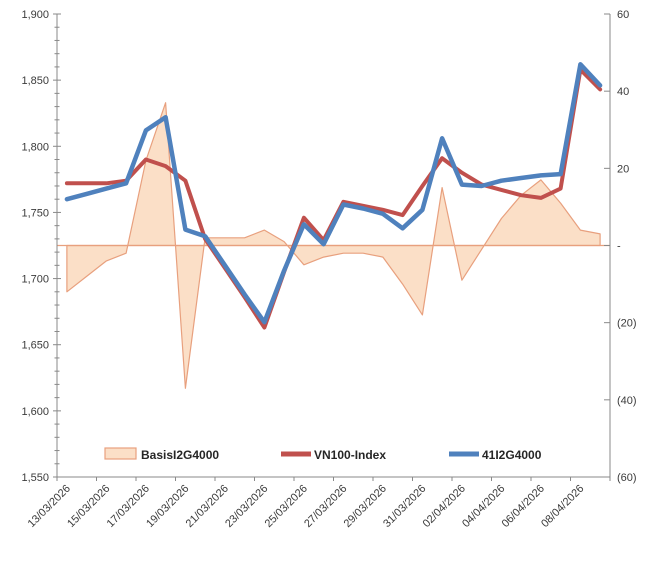 This screenshot has height=565, width=653. What do you see at coordinates (350, 455) in the screenshot?
I see `legend-label-vn100: VN100-Index` at bounding box center [350, 455].